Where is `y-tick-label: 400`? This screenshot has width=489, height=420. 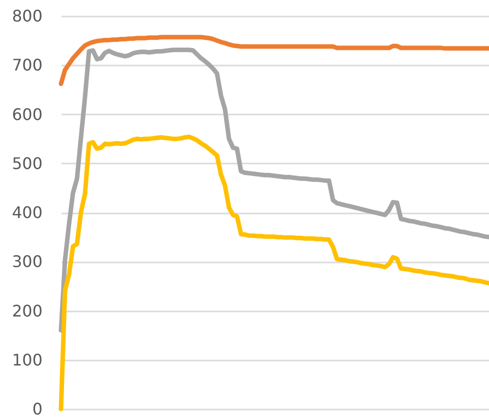 y-tick-label: 400 is located at coordinates (27, 212).